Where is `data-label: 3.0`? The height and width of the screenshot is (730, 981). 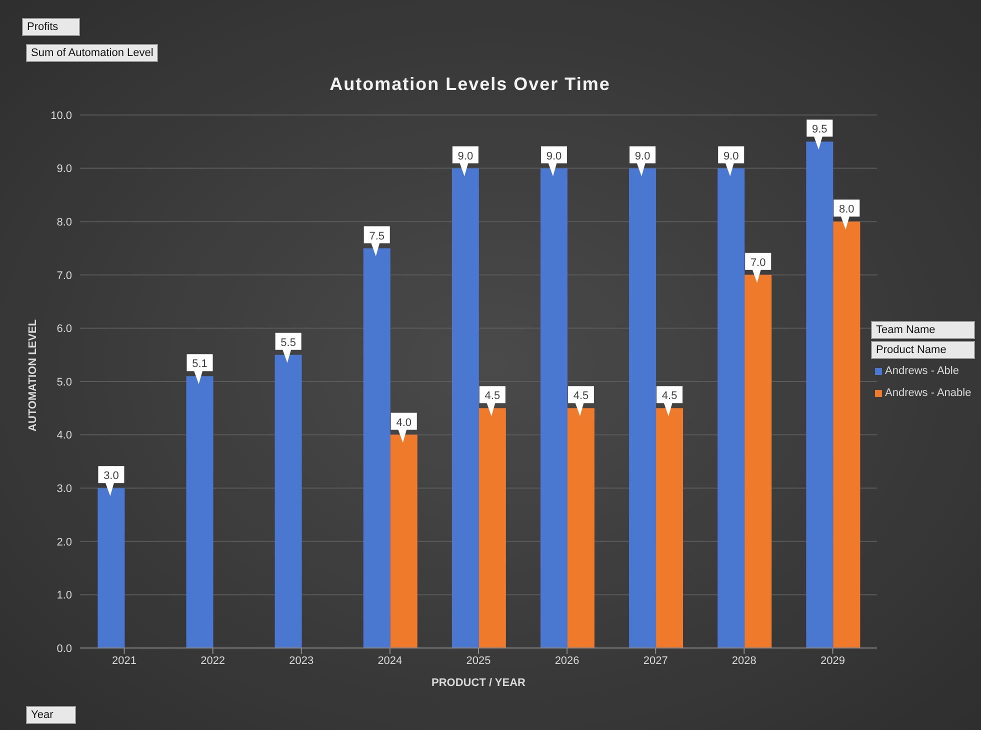 data-label: 3.0 is located at coordinates (111, 476).